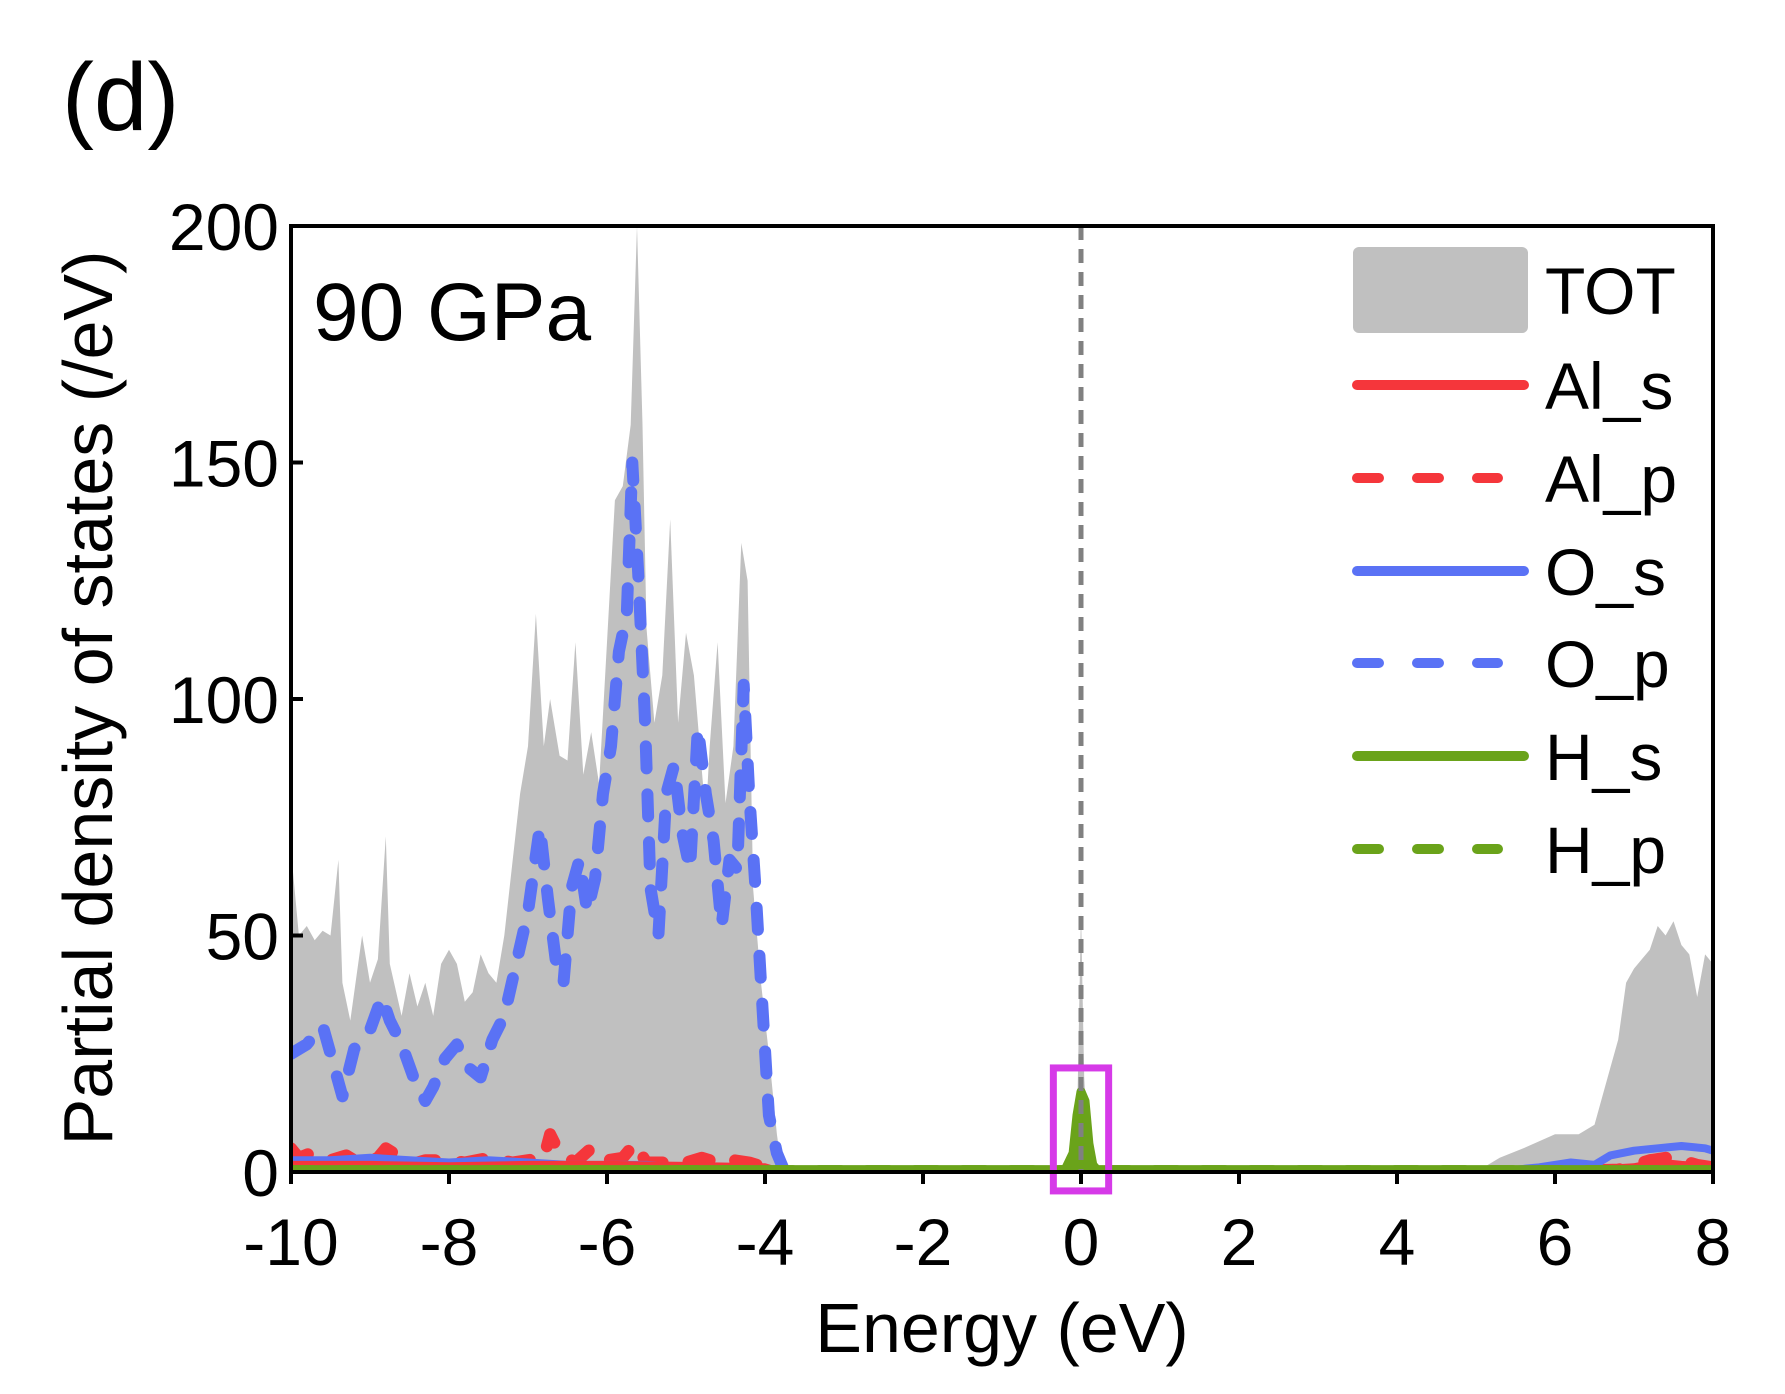 The width and height of the screenshot is (1785, 1394). Describe the element at coordinates (1001, 1328) in the screenshot. I see `x-axis-title: Energy (eV)` at that location.